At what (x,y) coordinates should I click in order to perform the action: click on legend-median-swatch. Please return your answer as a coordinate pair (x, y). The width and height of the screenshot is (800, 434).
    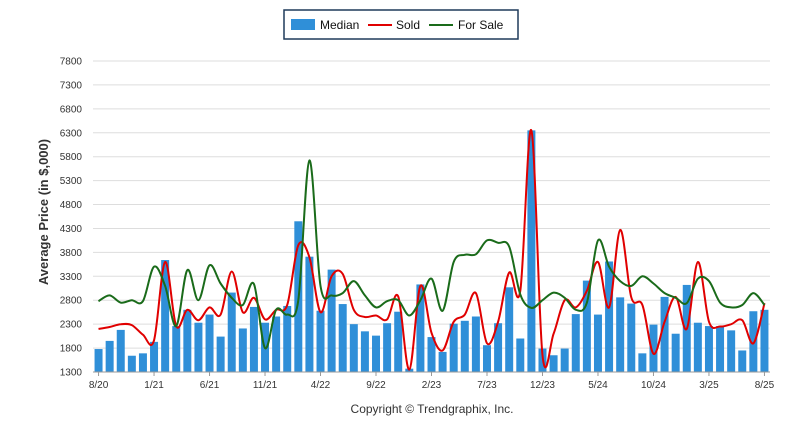
    Looking at the image, I should click on (303, 24).